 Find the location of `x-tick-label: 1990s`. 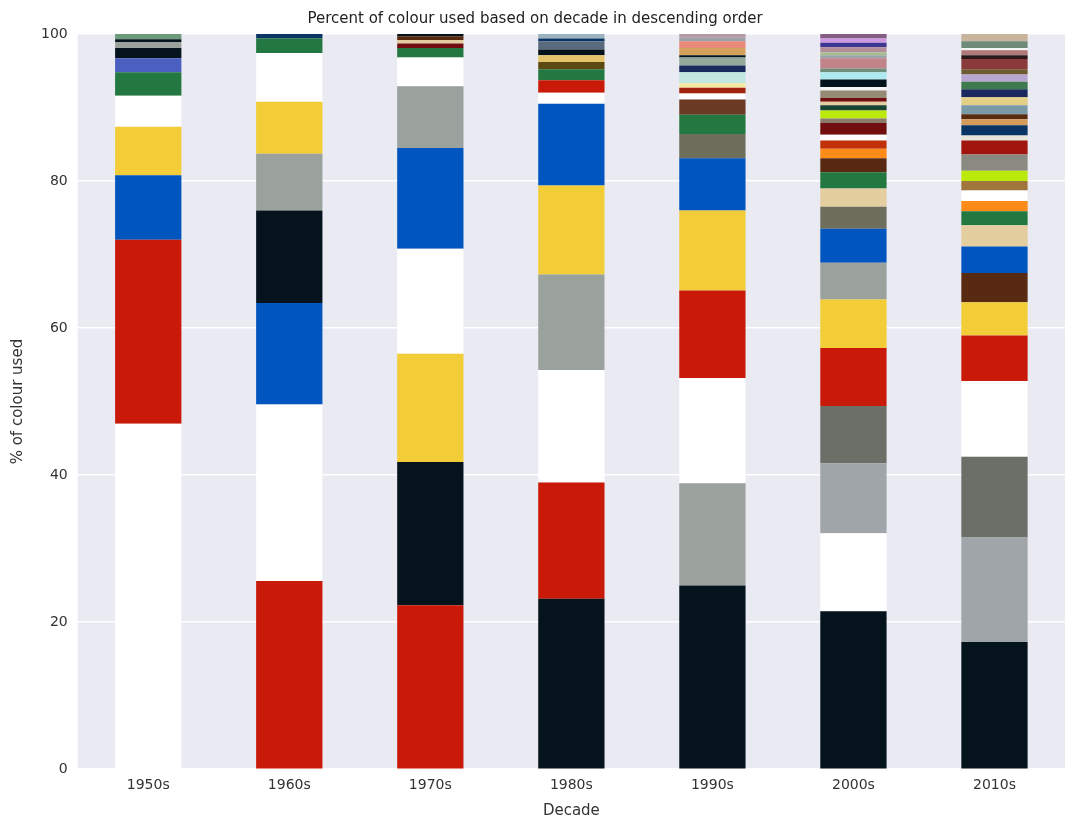

x-tick-label: 1990s is located at coordinates (712, 784).